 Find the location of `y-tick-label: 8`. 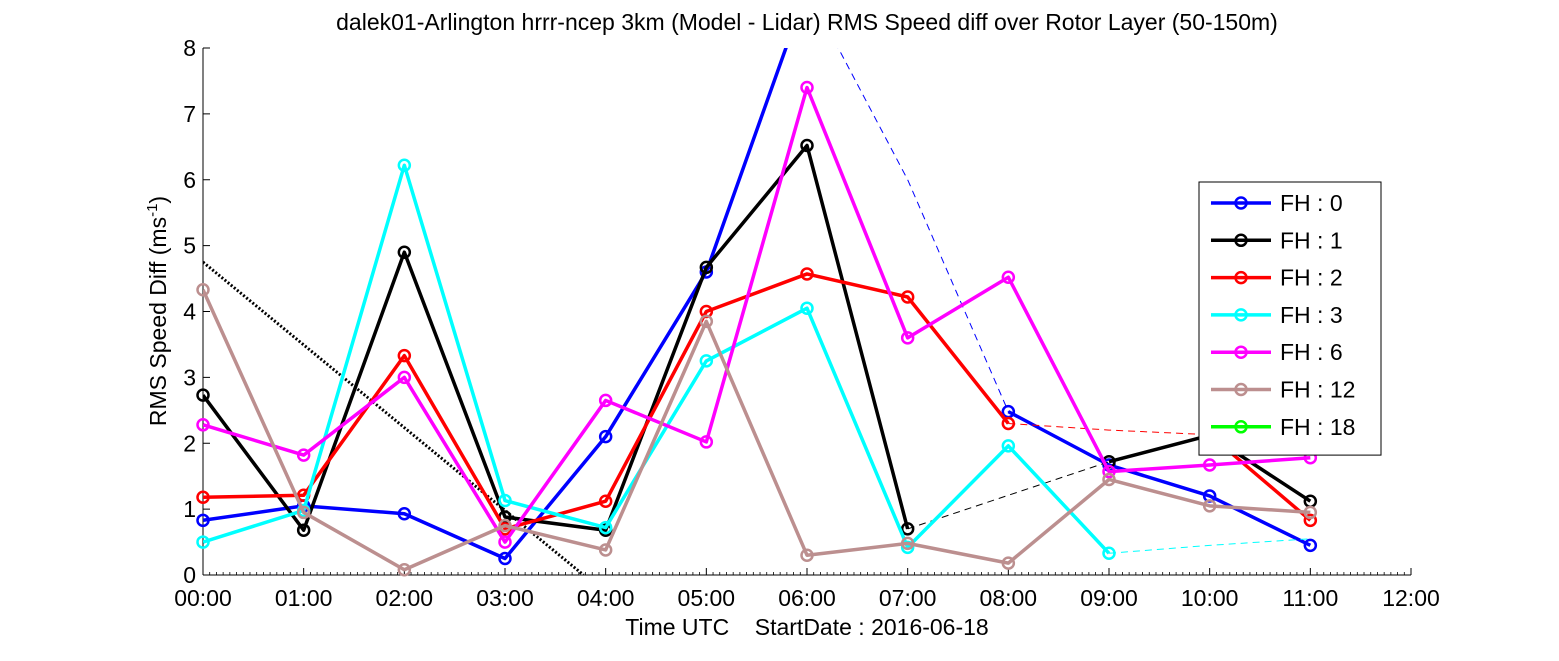

y-tick-label: 8 is located at coordinates (189, 48).